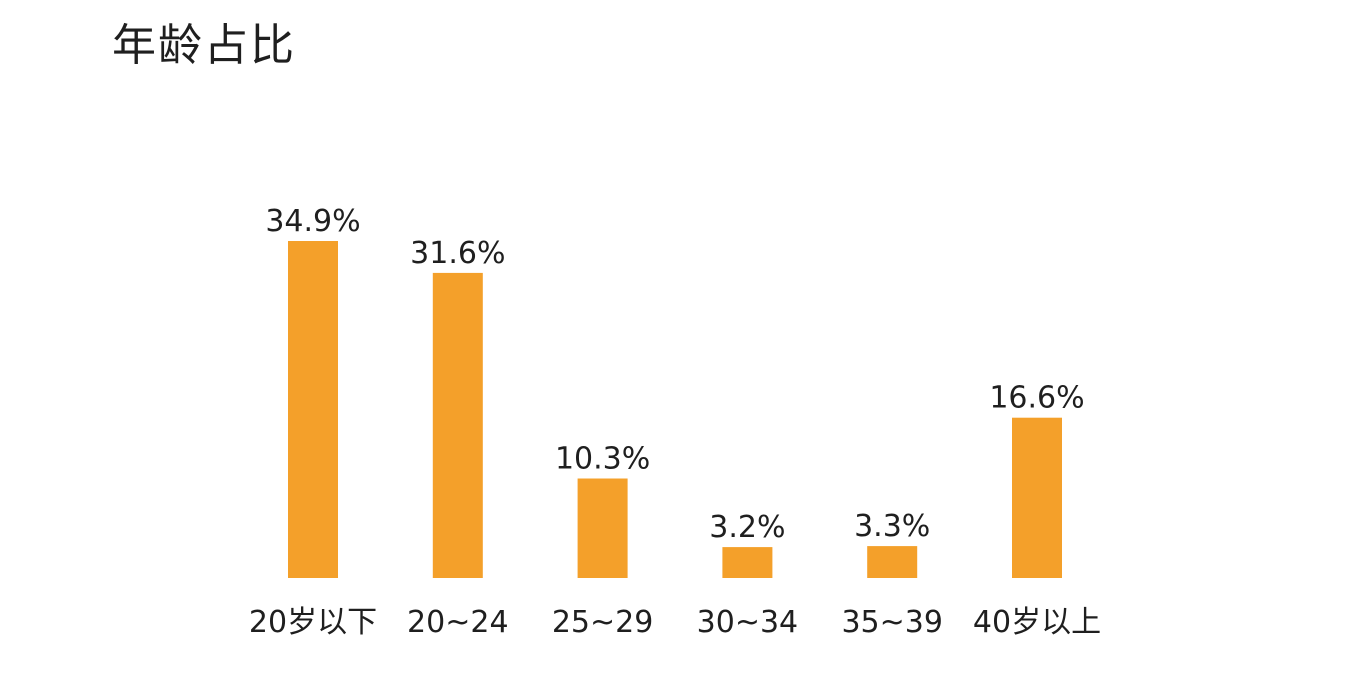 This screenshot has width=1360, height=688. What do you see at coordinates (747, 622) in the screenshot?
I see `x-tick-label-3: 30~34` at bounding box center [747, 622].